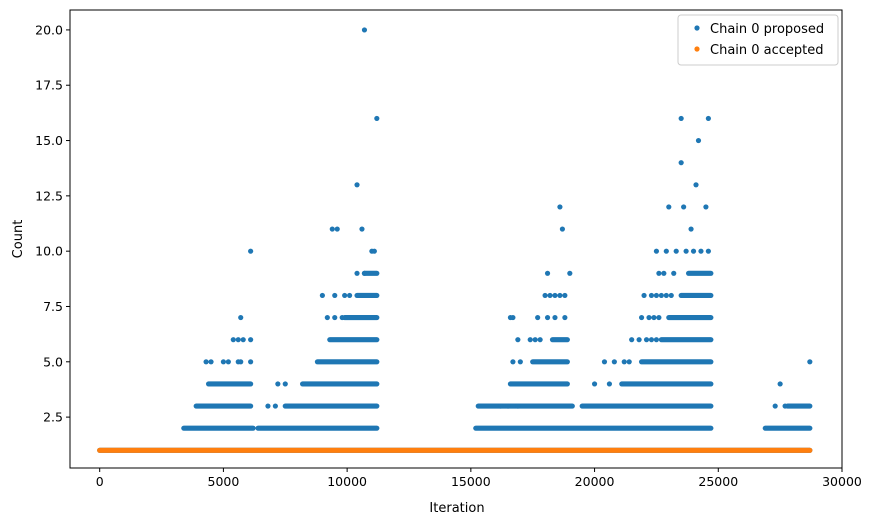 The image size is (872, 525). I want to click on y-tick-label: 5.0, so click(53, 361).